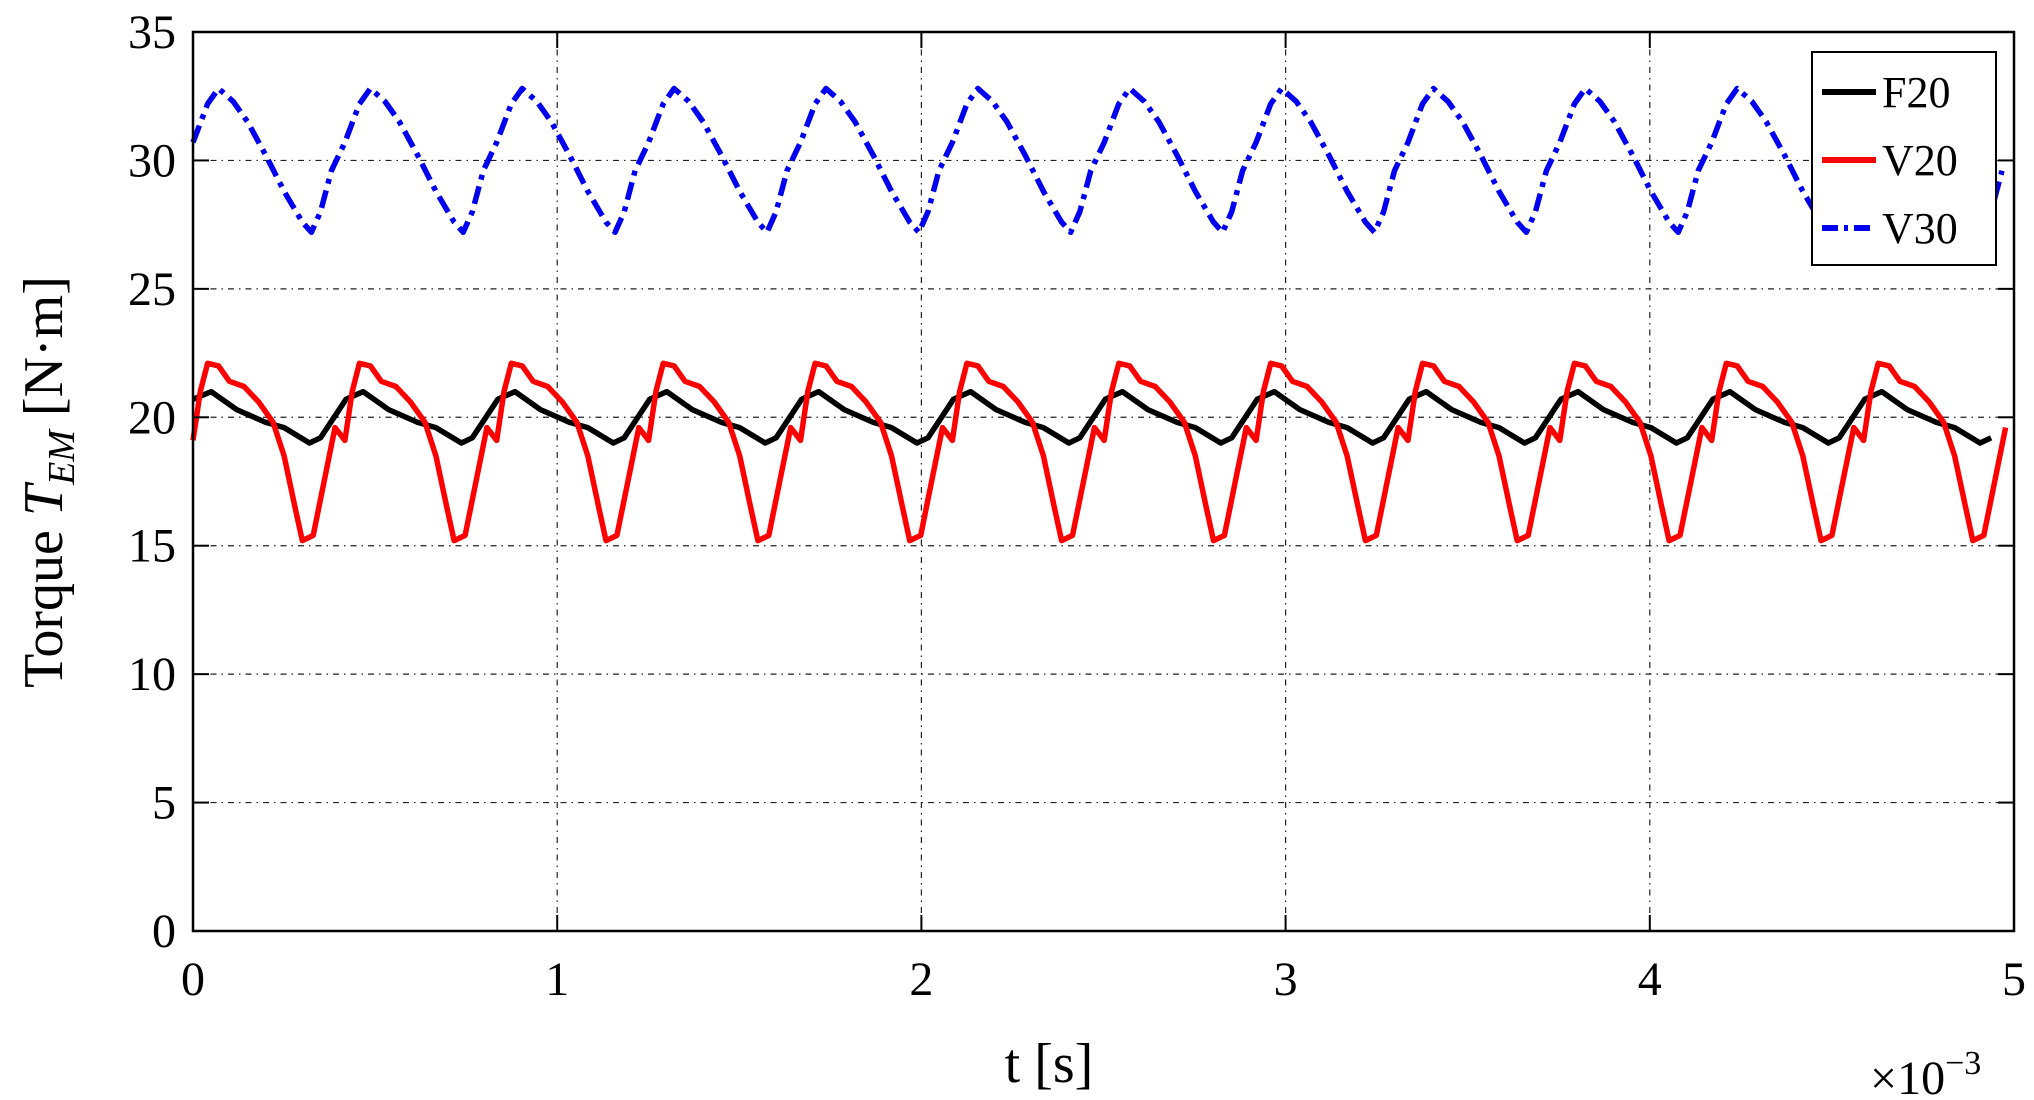  I want to click on y-axis-label-unit: [N·m], so click(44, 353).